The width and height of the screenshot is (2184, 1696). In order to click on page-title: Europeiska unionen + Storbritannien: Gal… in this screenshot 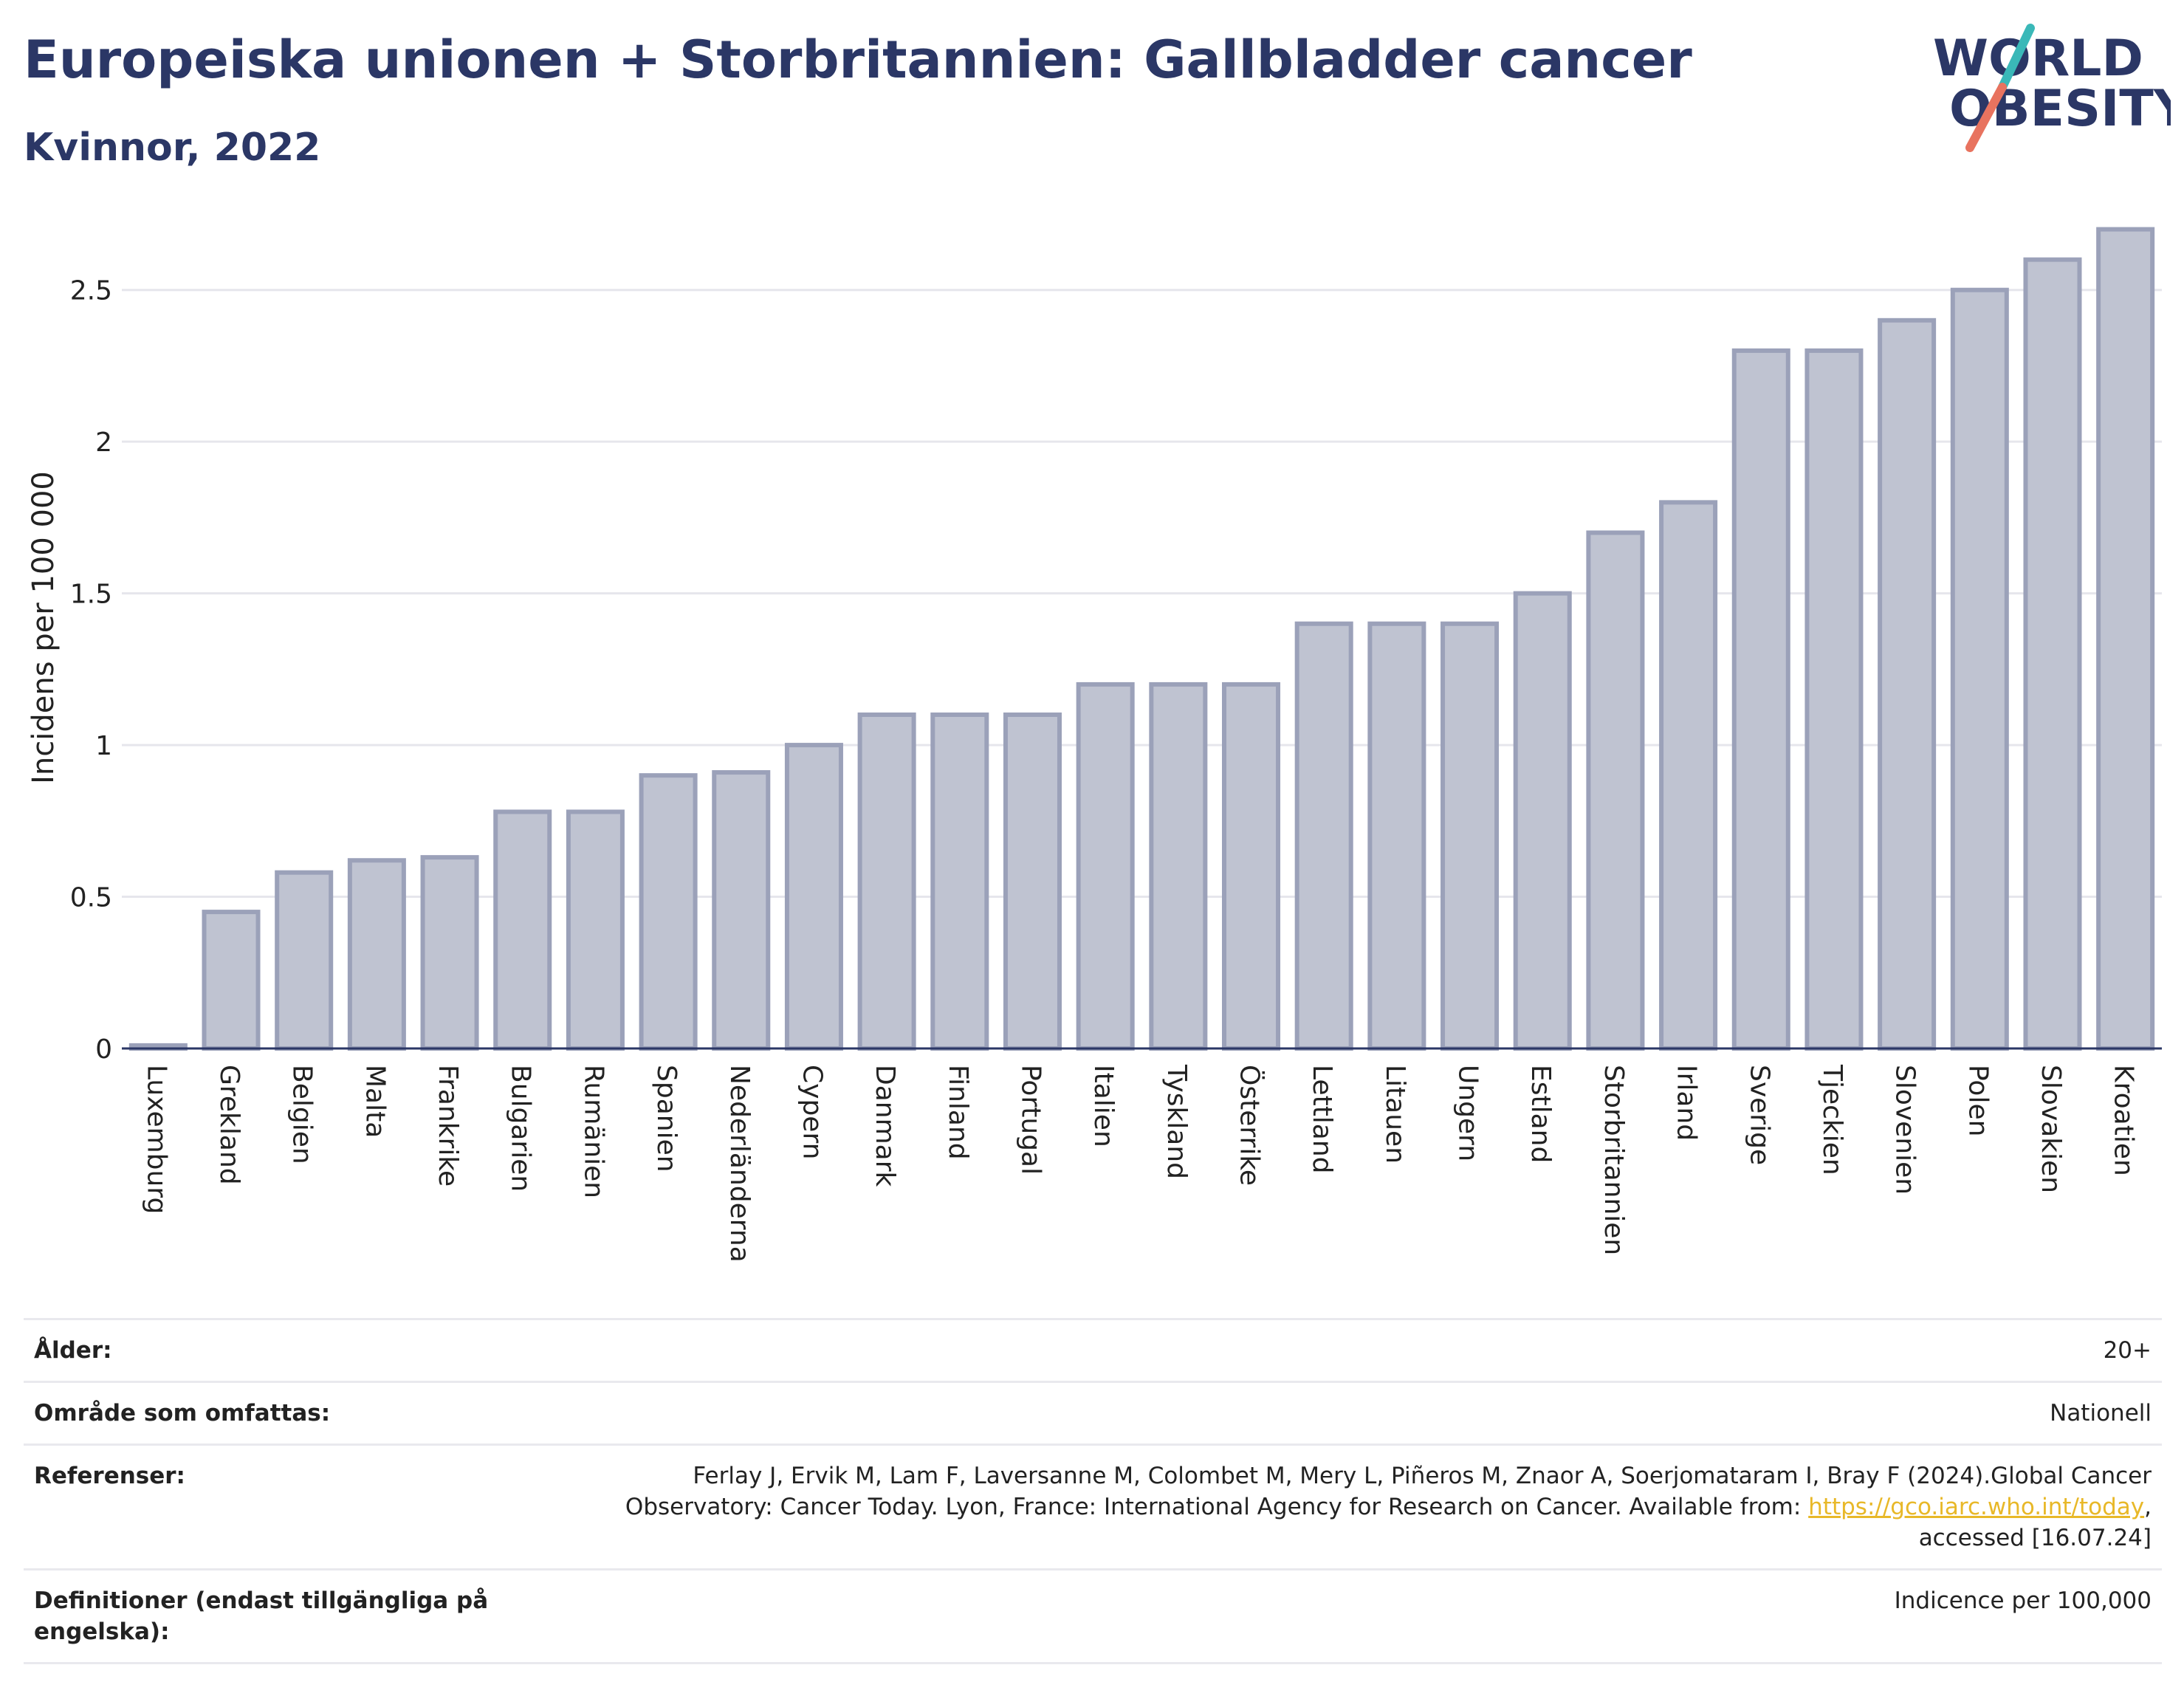, I will do `click(858, 60)`.